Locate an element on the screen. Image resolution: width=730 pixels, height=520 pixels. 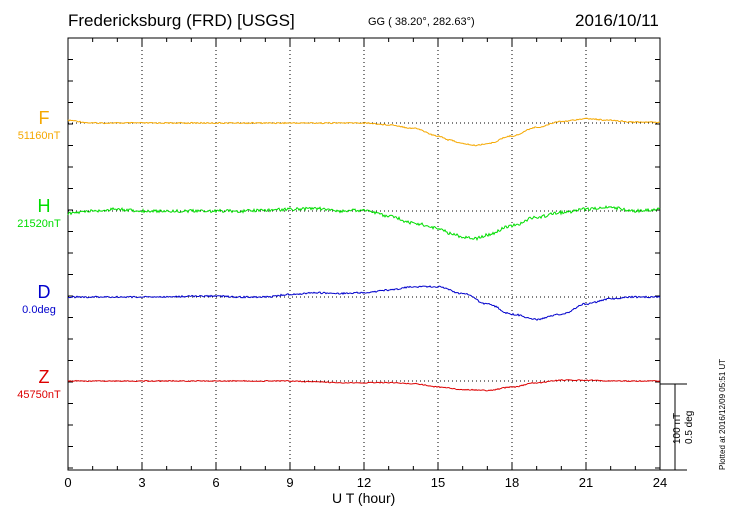
x-tick-label: 3 is located at coordinates (141, 482).